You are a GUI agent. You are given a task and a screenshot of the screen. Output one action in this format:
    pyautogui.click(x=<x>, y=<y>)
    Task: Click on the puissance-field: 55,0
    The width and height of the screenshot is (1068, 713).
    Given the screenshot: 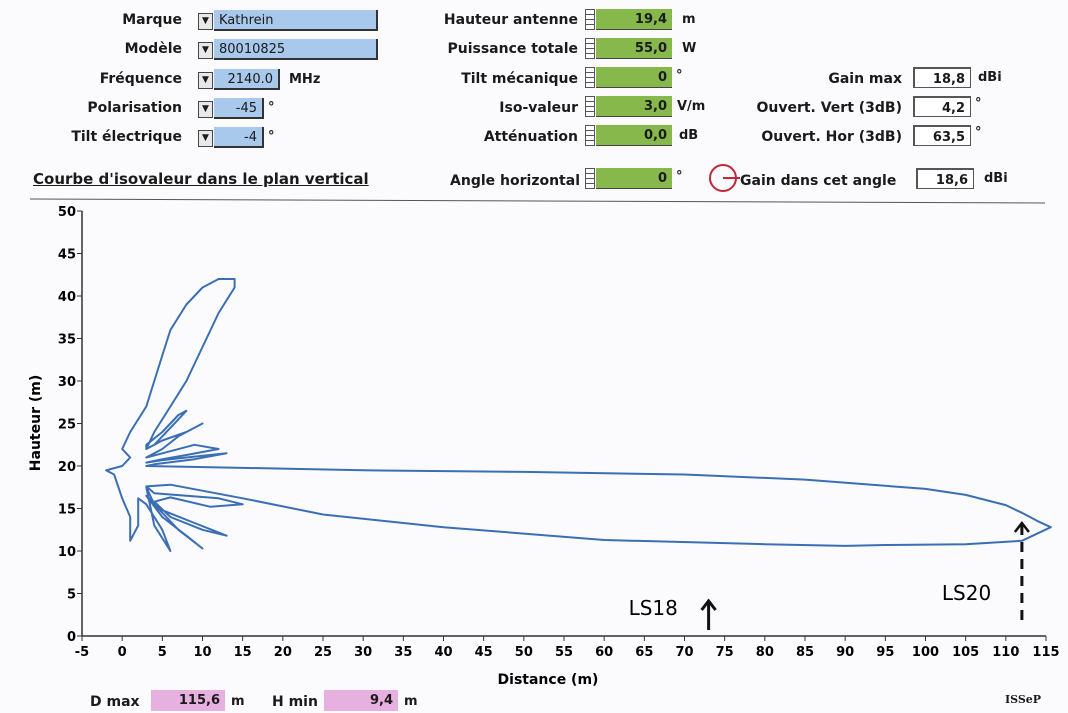 What is the action you would take?
    pyautogui.click(x=634, y=48)
    